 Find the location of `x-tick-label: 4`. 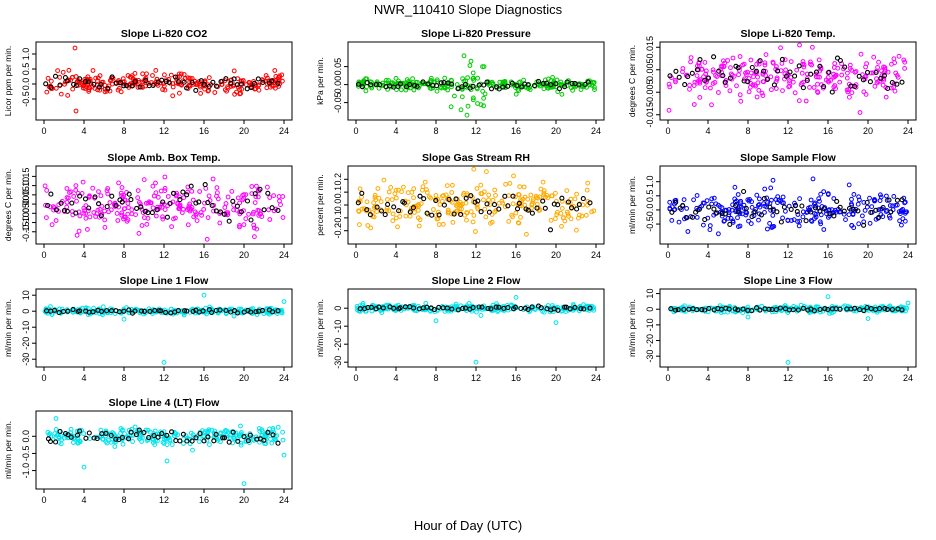

x-tick-label: 4 is located at coordinates (83, 378).